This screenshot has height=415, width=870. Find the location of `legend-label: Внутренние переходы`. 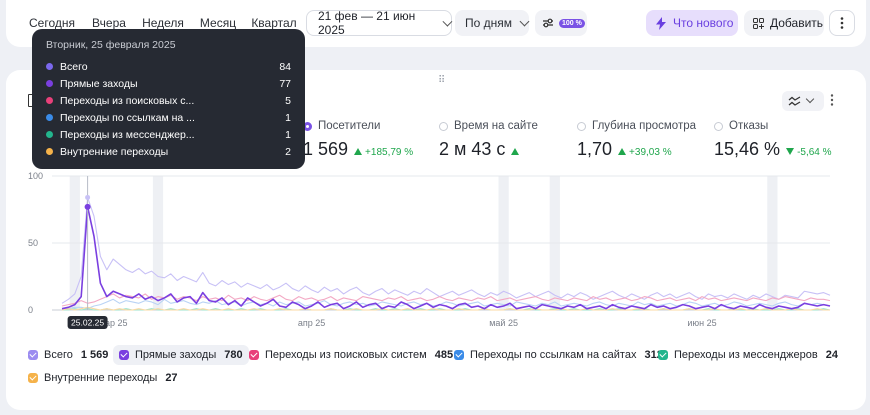

legend-label: Внутренние переходы is located at coordinates (101, 378).